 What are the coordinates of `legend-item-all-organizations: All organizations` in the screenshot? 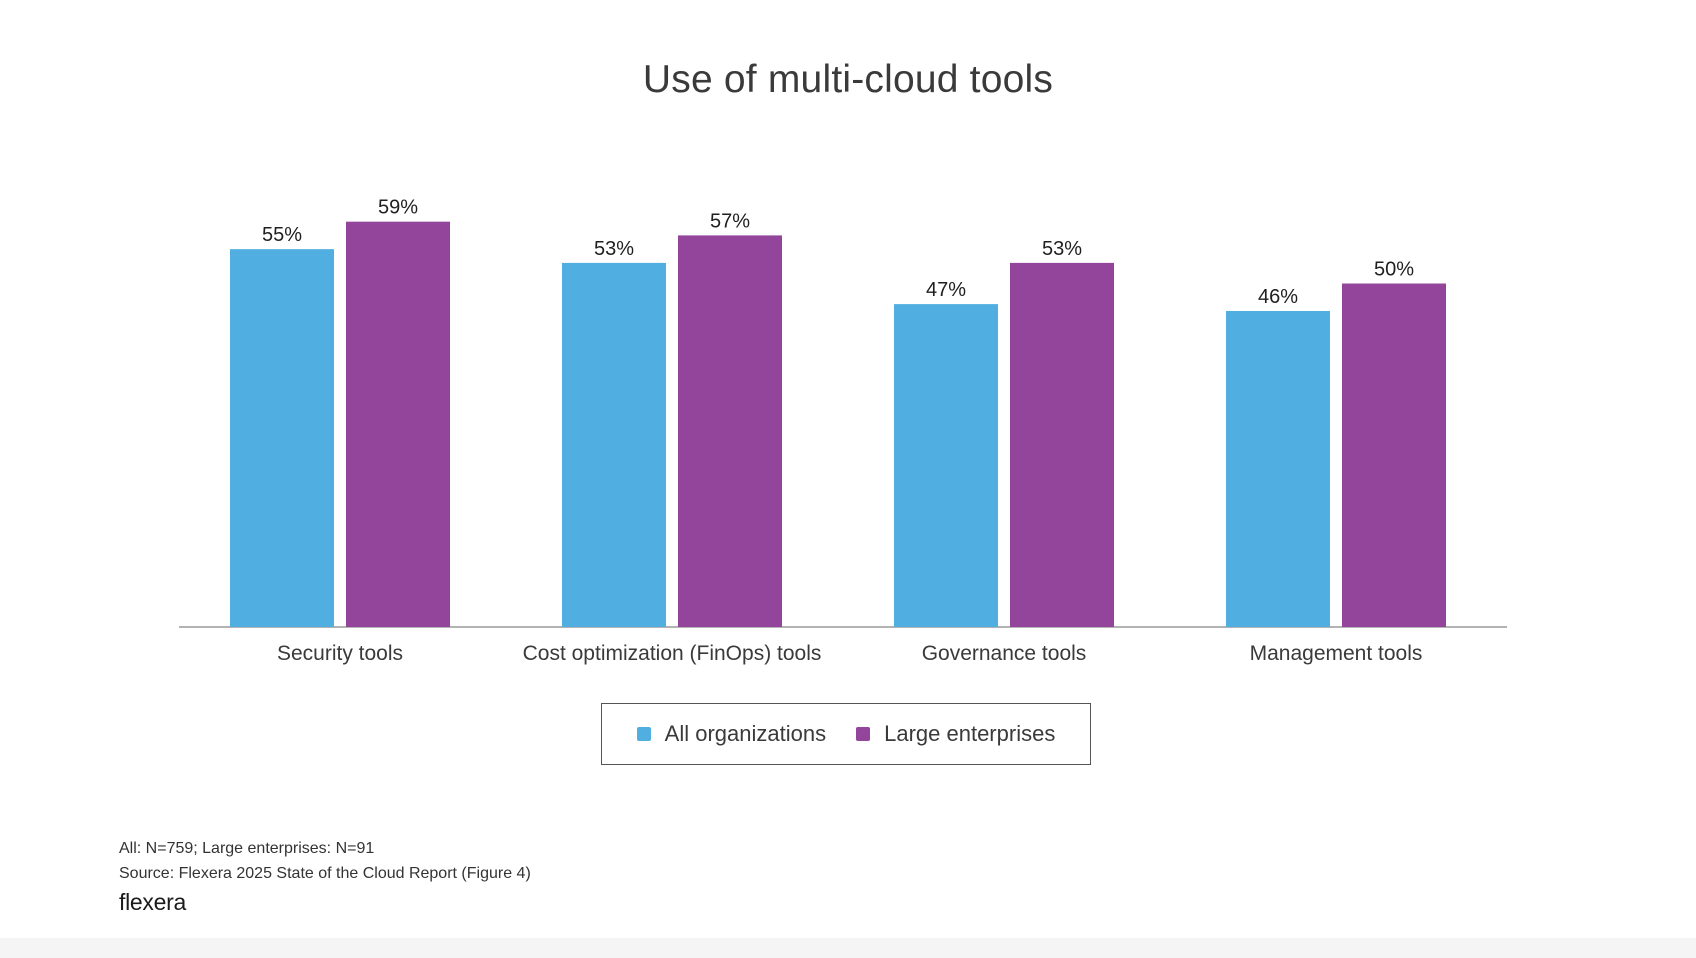 It's located at (731, 734).